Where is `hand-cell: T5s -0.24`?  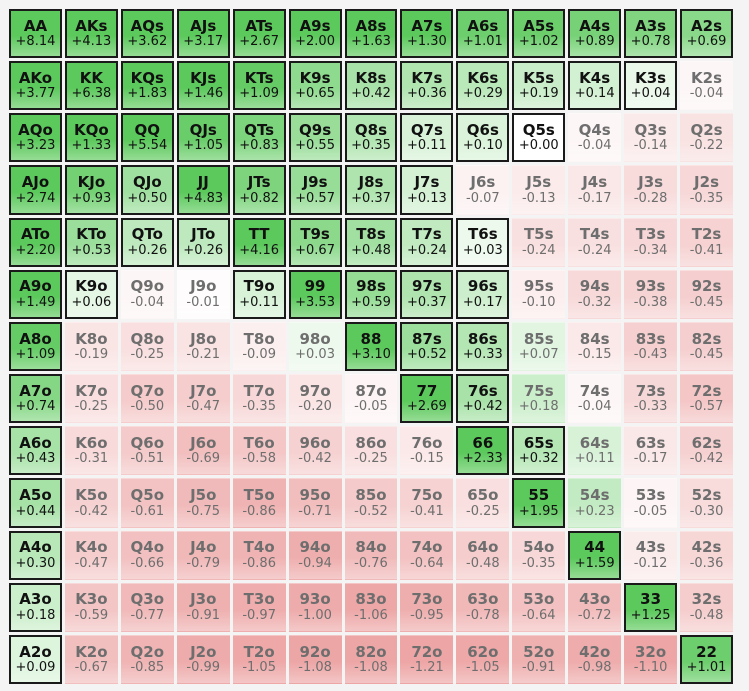 hand-cell: T5s -0.24 is located at coordinates (538, 242).